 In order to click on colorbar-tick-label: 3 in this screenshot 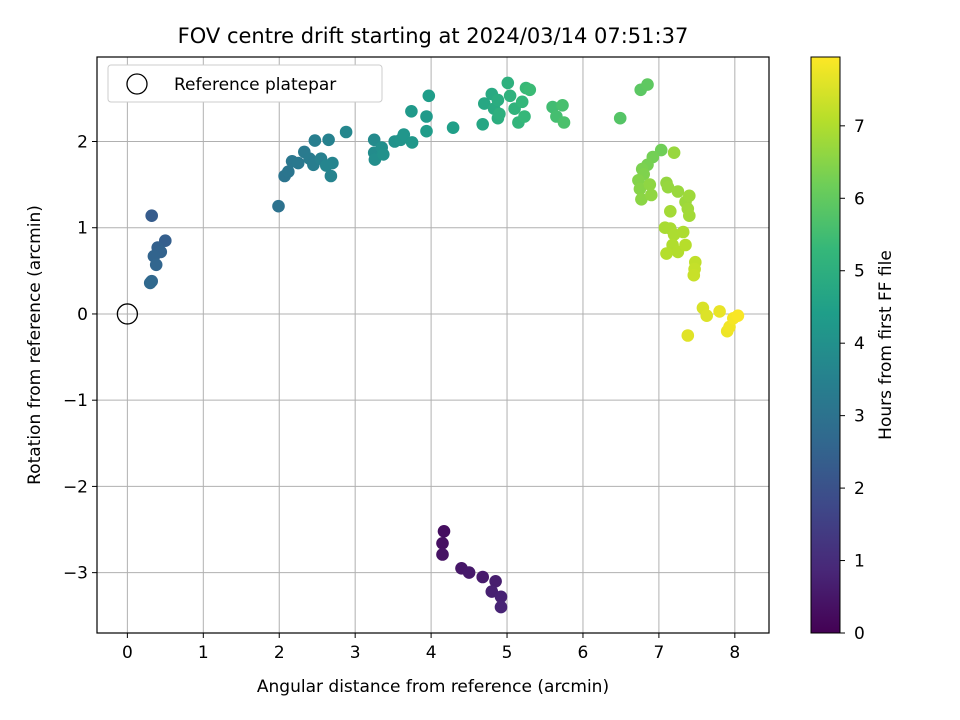, I will do `click(859, 417)`.